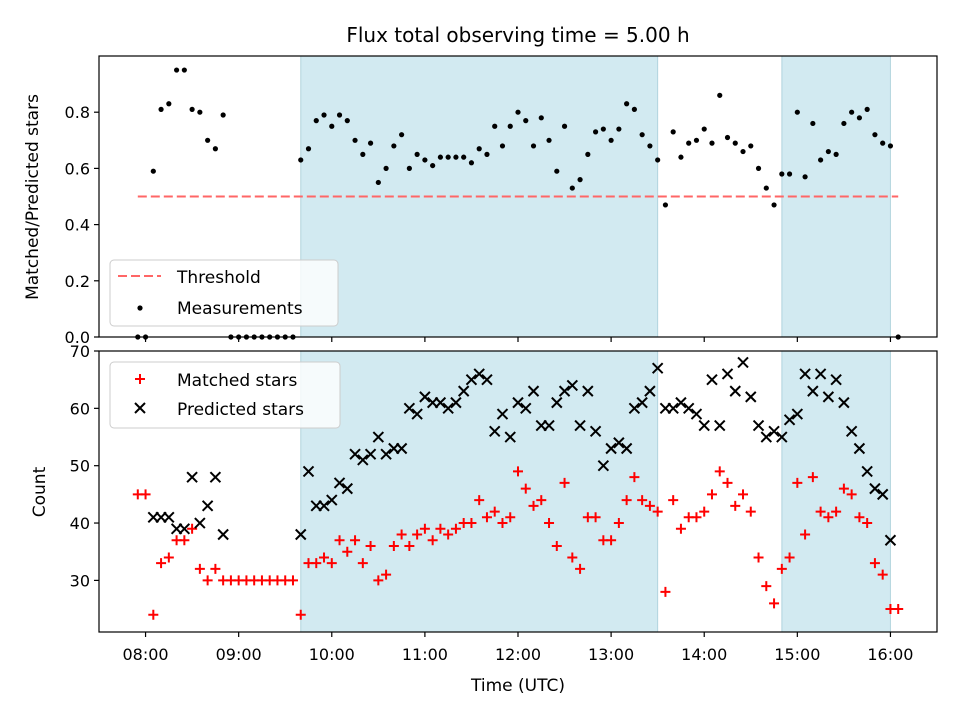  I want to click on matched-legend-marker, so click(140, 379).